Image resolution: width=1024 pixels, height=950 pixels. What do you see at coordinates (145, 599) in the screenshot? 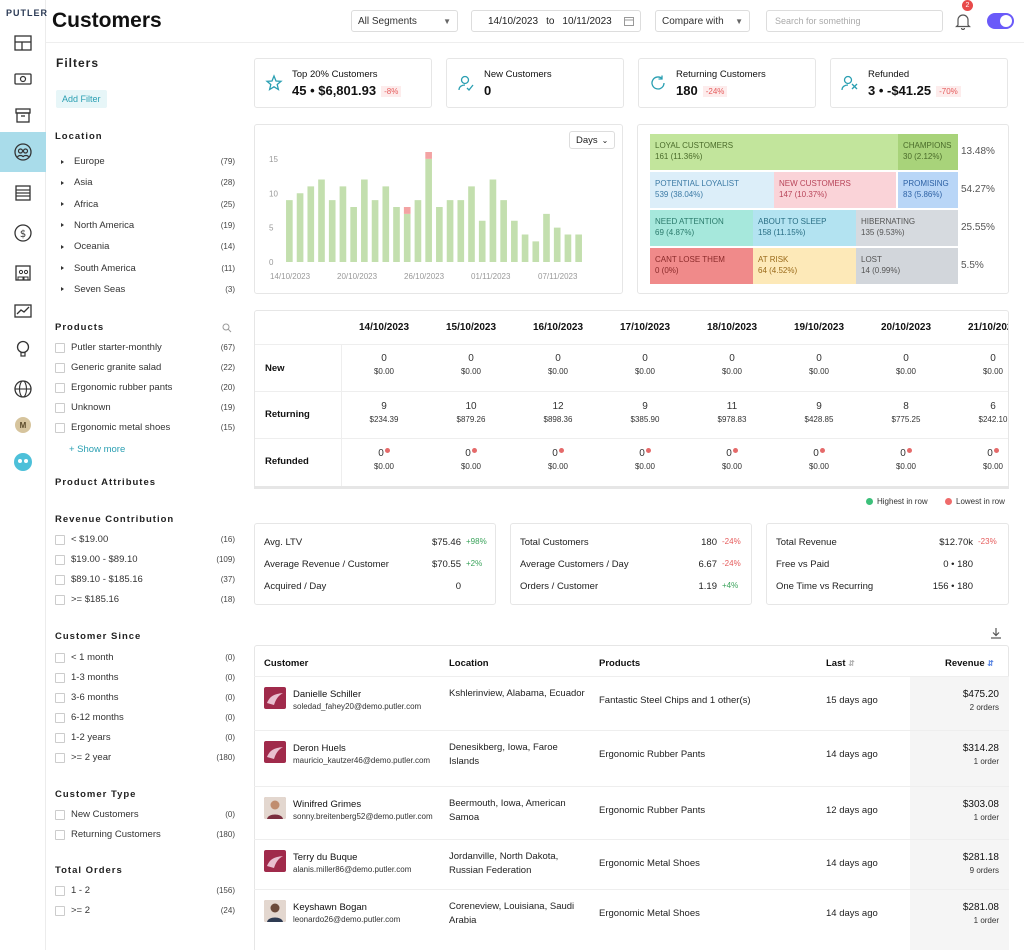
I see `revenue-filter-item: >= $185.16 (18)` at bounding box center [145, 599].